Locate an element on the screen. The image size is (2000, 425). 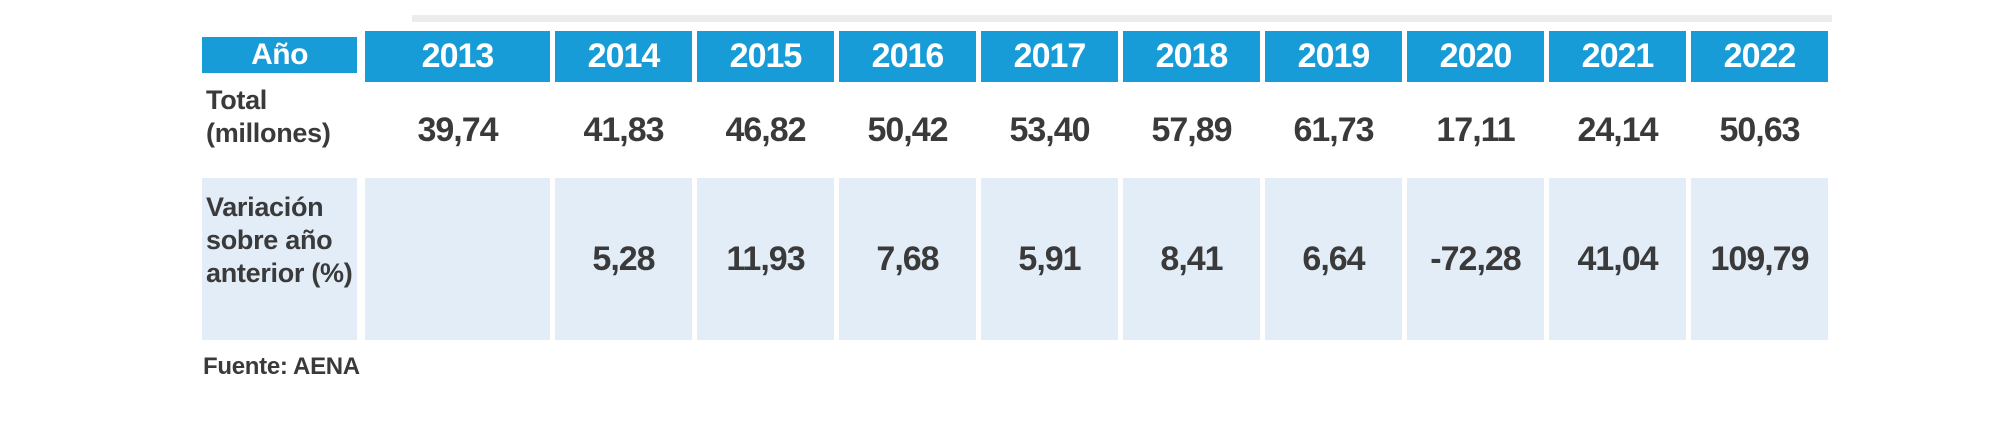
year-header-cell: 2014 is located at coordinates (623, 56).